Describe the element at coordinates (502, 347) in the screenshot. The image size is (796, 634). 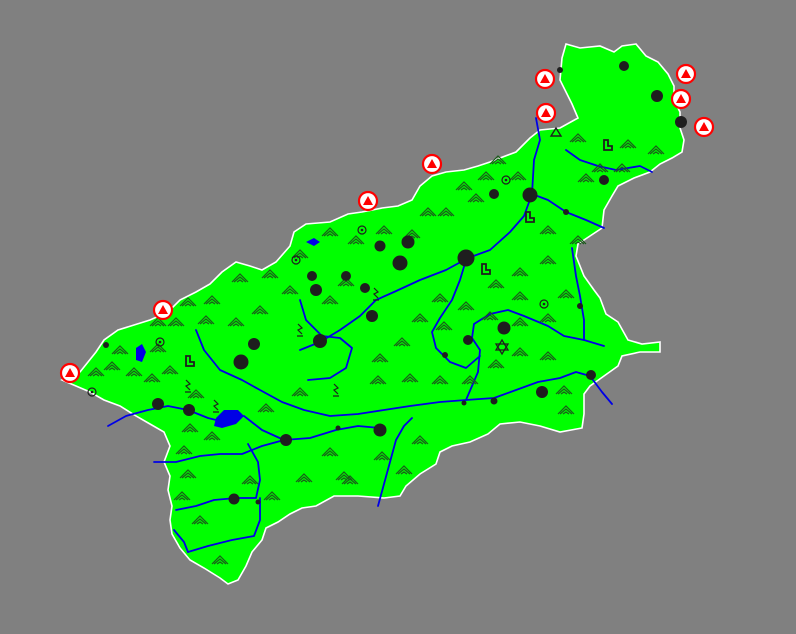
I see `star-icon` at that location.